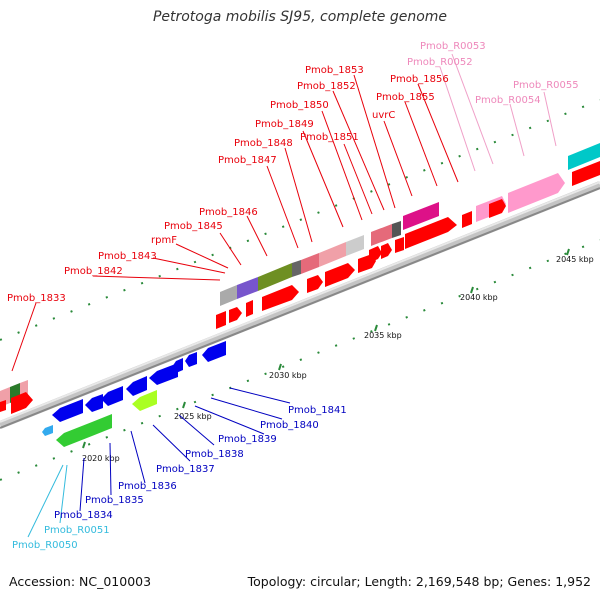  Describe the element at coordinates (546, 85) in the screenshot. I see `gene-label: Pmob_R0055` at that location.